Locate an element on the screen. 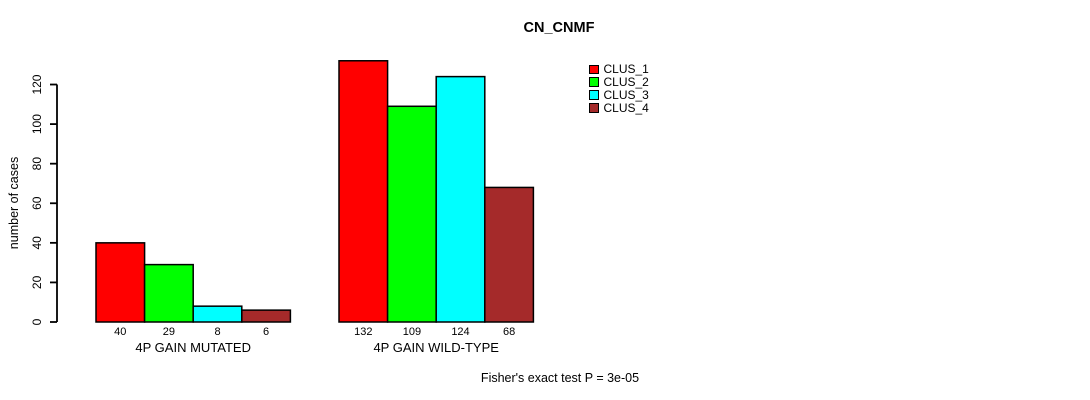  legend-label: CLUS_3 is located at coordinates (626, 94).